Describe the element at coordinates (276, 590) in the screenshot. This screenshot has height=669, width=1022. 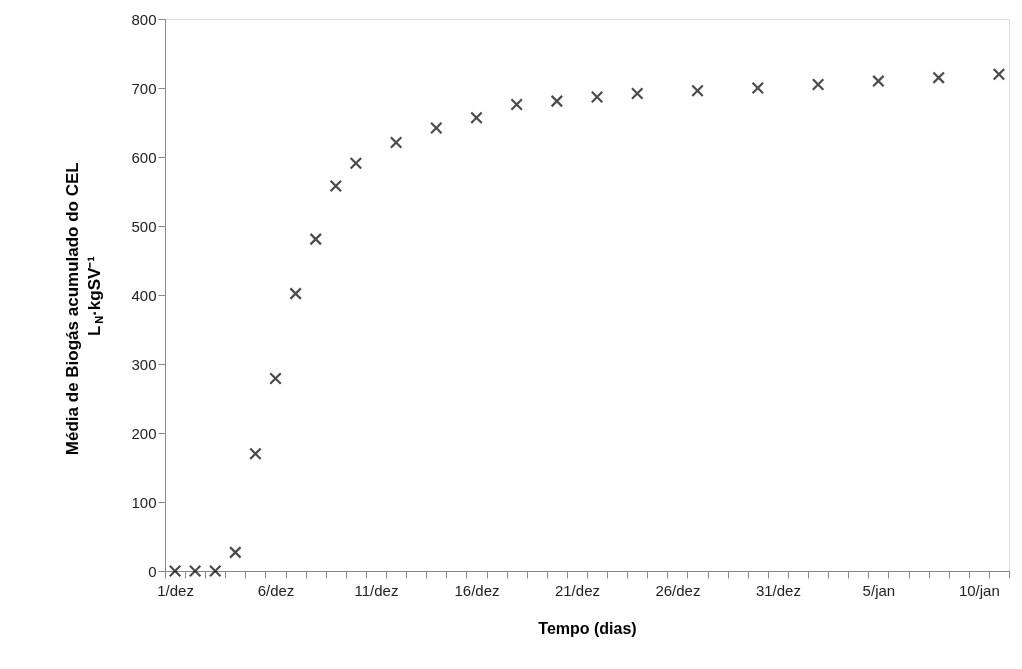
I see `x-tick-label: 6/dez` at that location.